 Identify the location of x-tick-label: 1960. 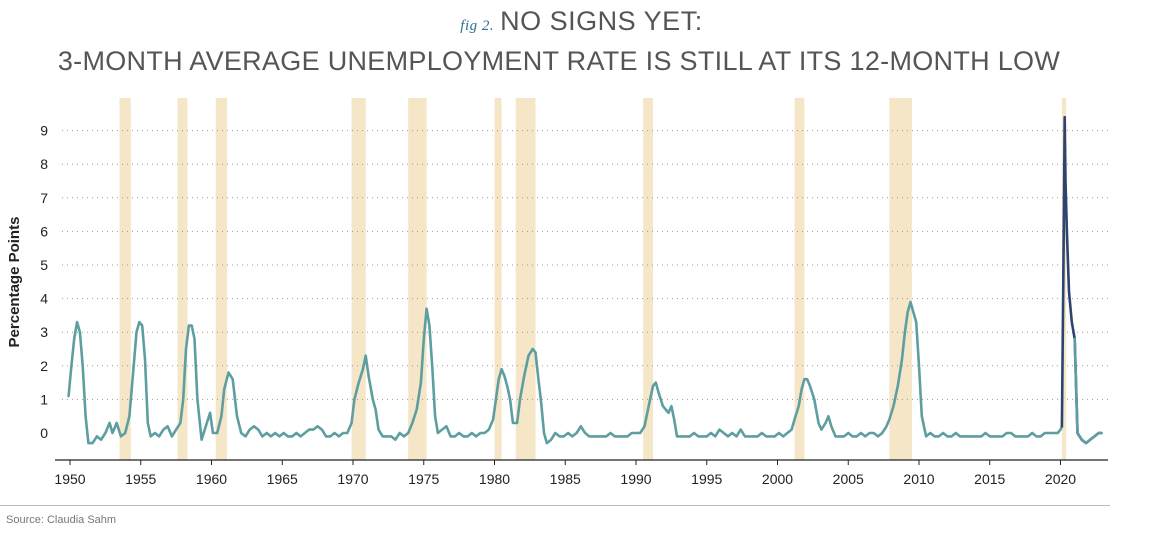
(211, 479).